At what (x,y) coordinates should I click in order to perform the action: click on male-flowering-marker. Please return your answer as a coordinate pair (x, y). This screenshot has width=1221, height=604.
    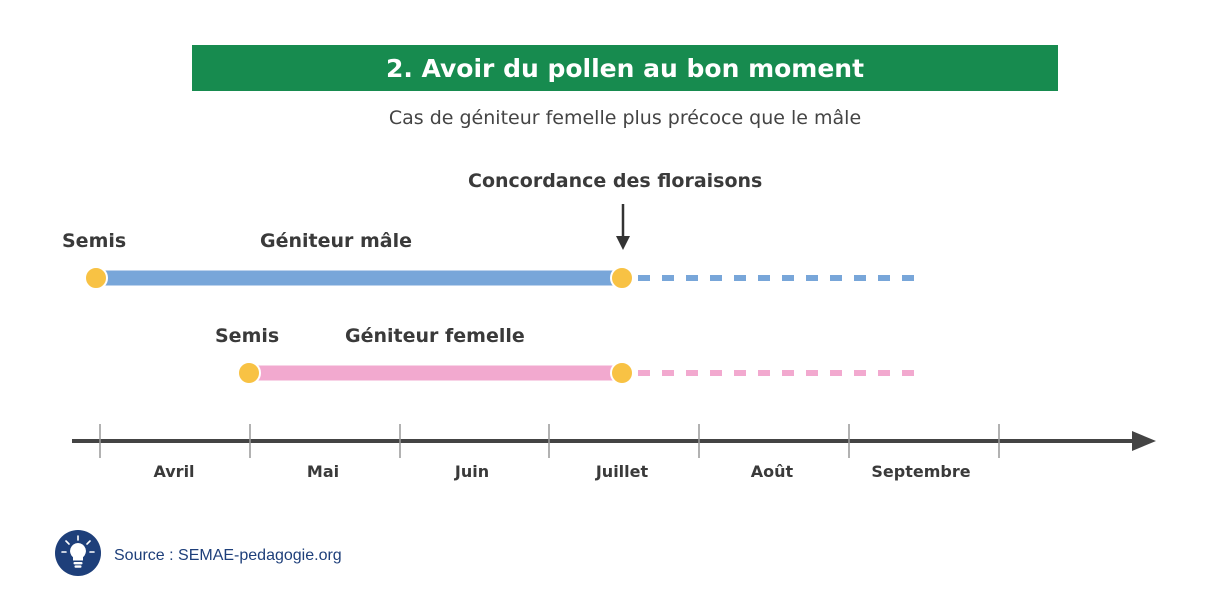
    Looking at the image, I should click on (622, 278).